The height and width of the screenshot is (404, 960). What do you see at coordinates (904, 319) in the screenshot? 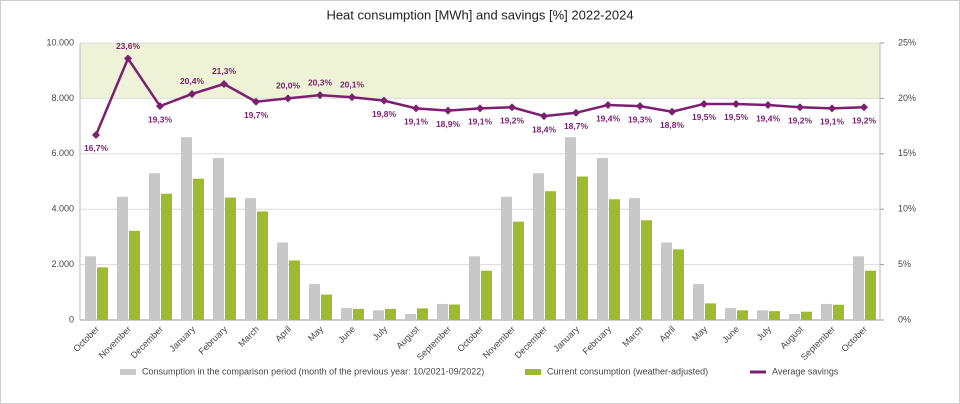
I see `y2-tick-label: 0%` at bounding box center [904, 319].